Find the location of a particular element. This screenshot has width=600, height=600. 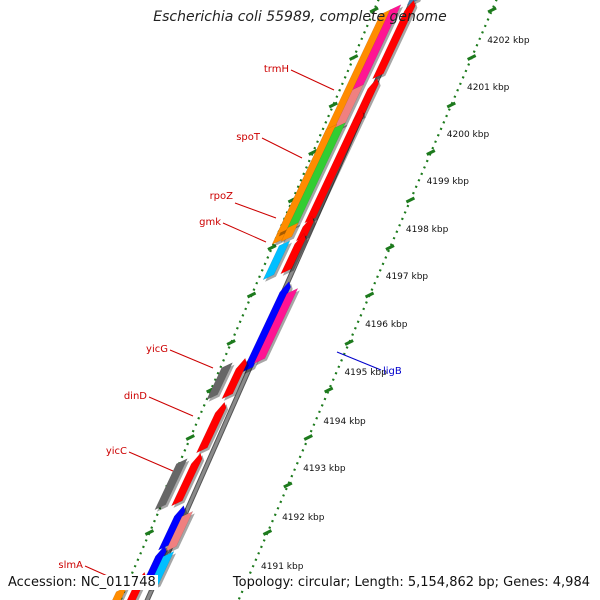

kbp-label: 4195 kbp is located at coordinates (365, 373).